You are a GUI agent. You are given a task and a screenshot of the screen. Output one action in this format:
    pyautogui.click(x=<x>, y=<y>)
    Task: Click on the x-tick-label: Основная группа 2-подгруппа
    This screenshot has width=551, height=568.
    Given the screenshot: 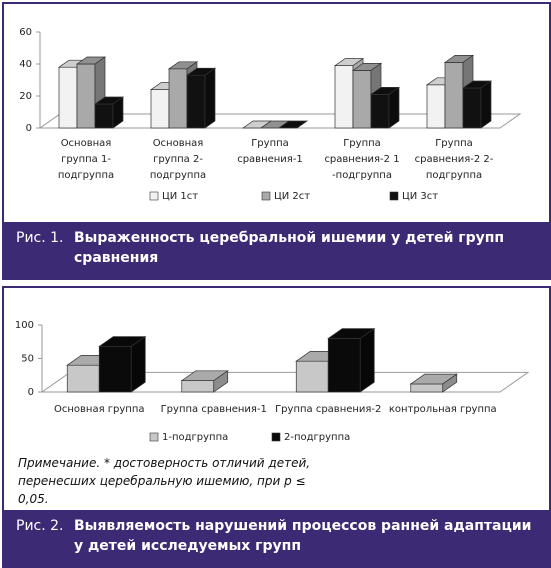 What is the action you would take?
    pyautogui.click(x=178, y=159)
    